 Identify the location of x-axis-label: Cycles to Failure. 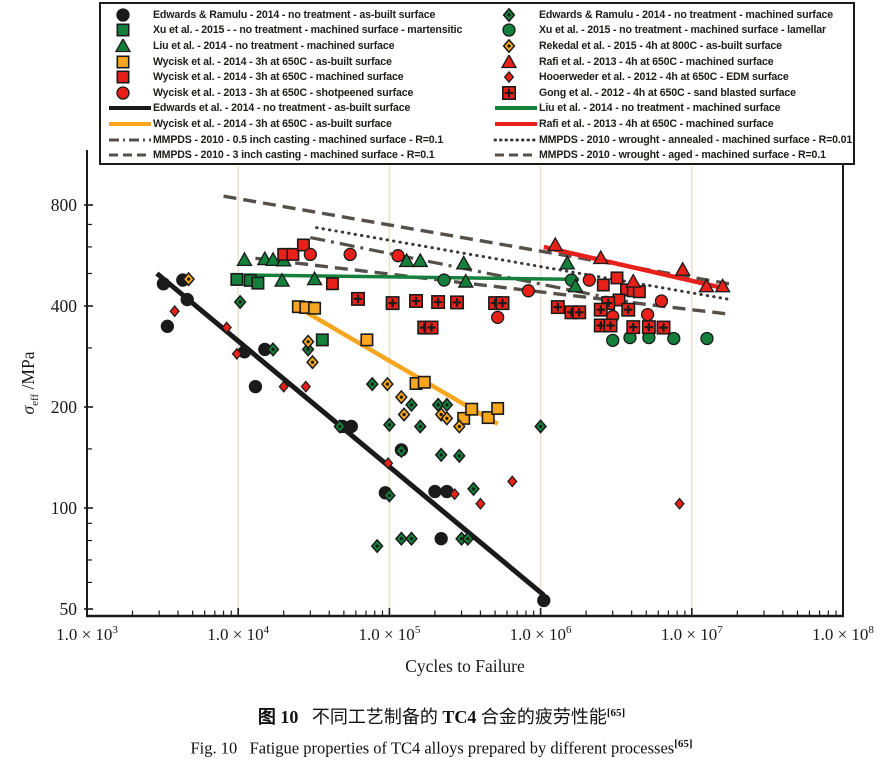
(465, 666).